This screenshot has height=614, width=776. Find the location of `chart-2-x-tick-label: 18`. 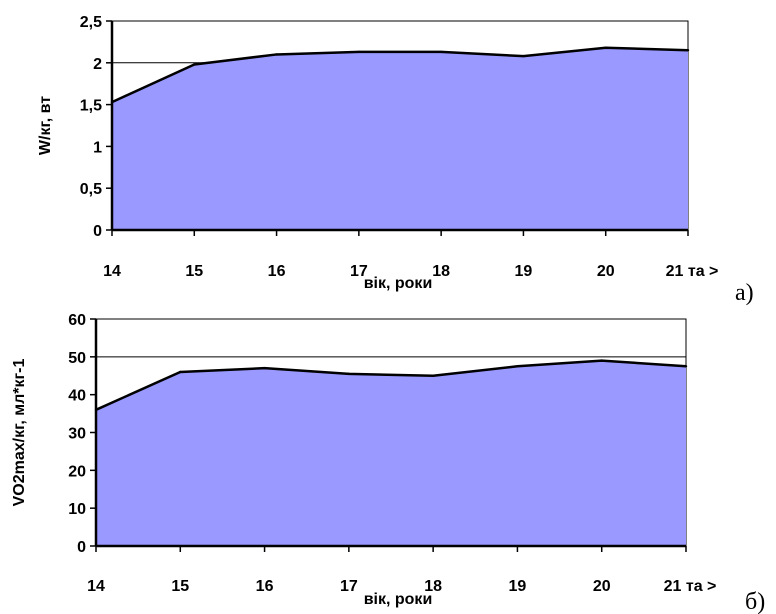

chart-2-x-tick-label: 18 is located at coordinates (433, 586).